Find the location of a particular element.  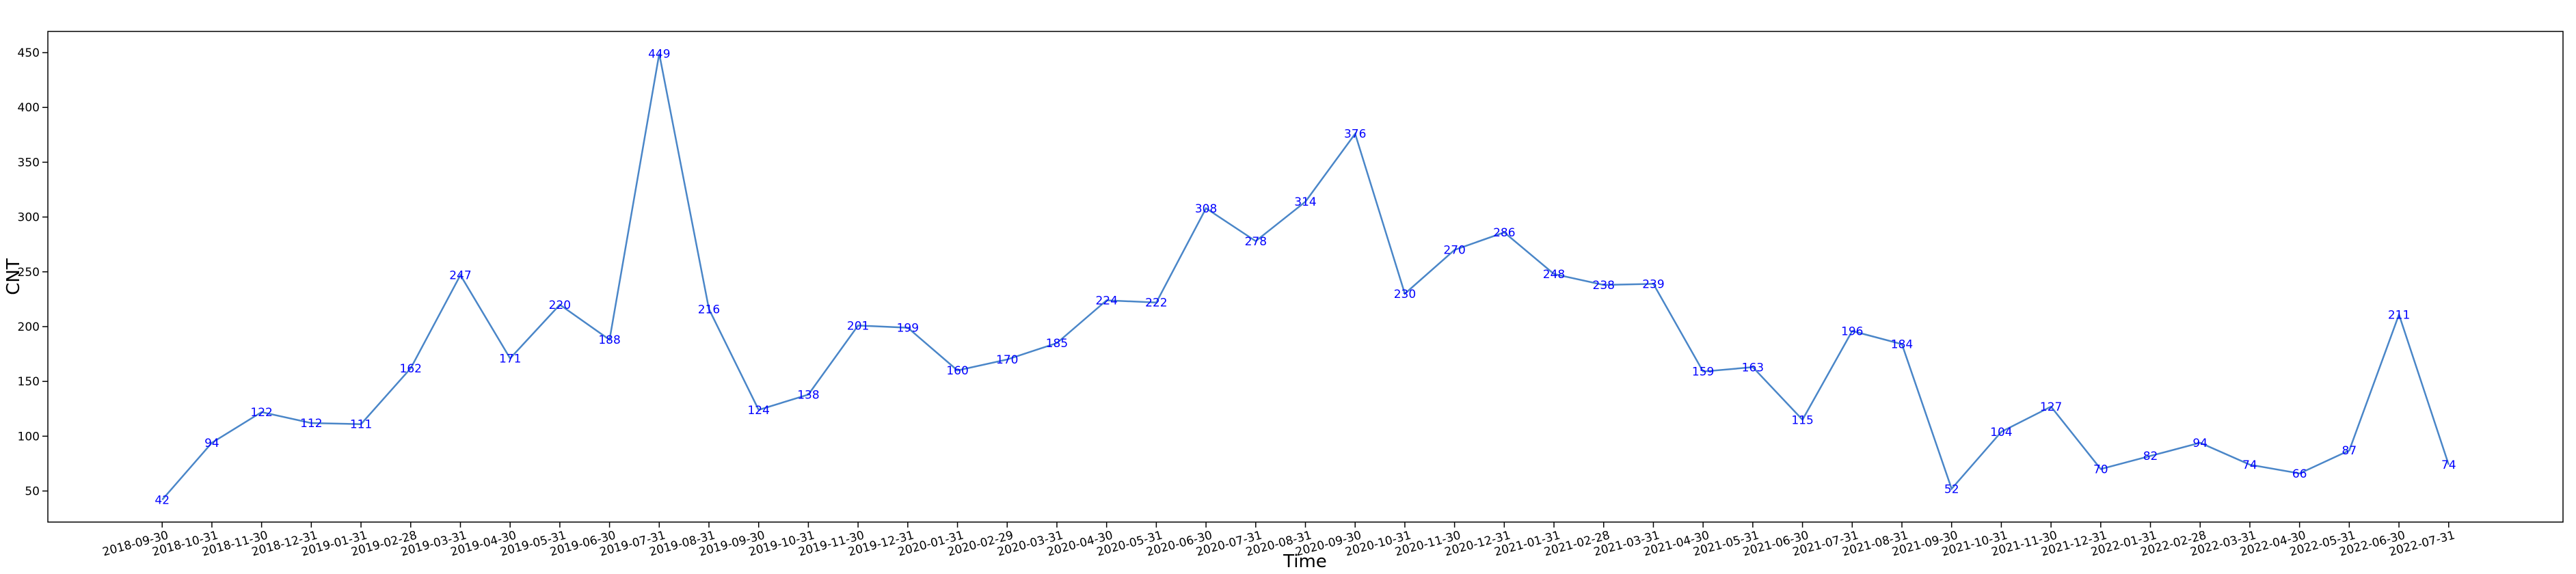

value-label: 111 is located at coordinates (361, 425).